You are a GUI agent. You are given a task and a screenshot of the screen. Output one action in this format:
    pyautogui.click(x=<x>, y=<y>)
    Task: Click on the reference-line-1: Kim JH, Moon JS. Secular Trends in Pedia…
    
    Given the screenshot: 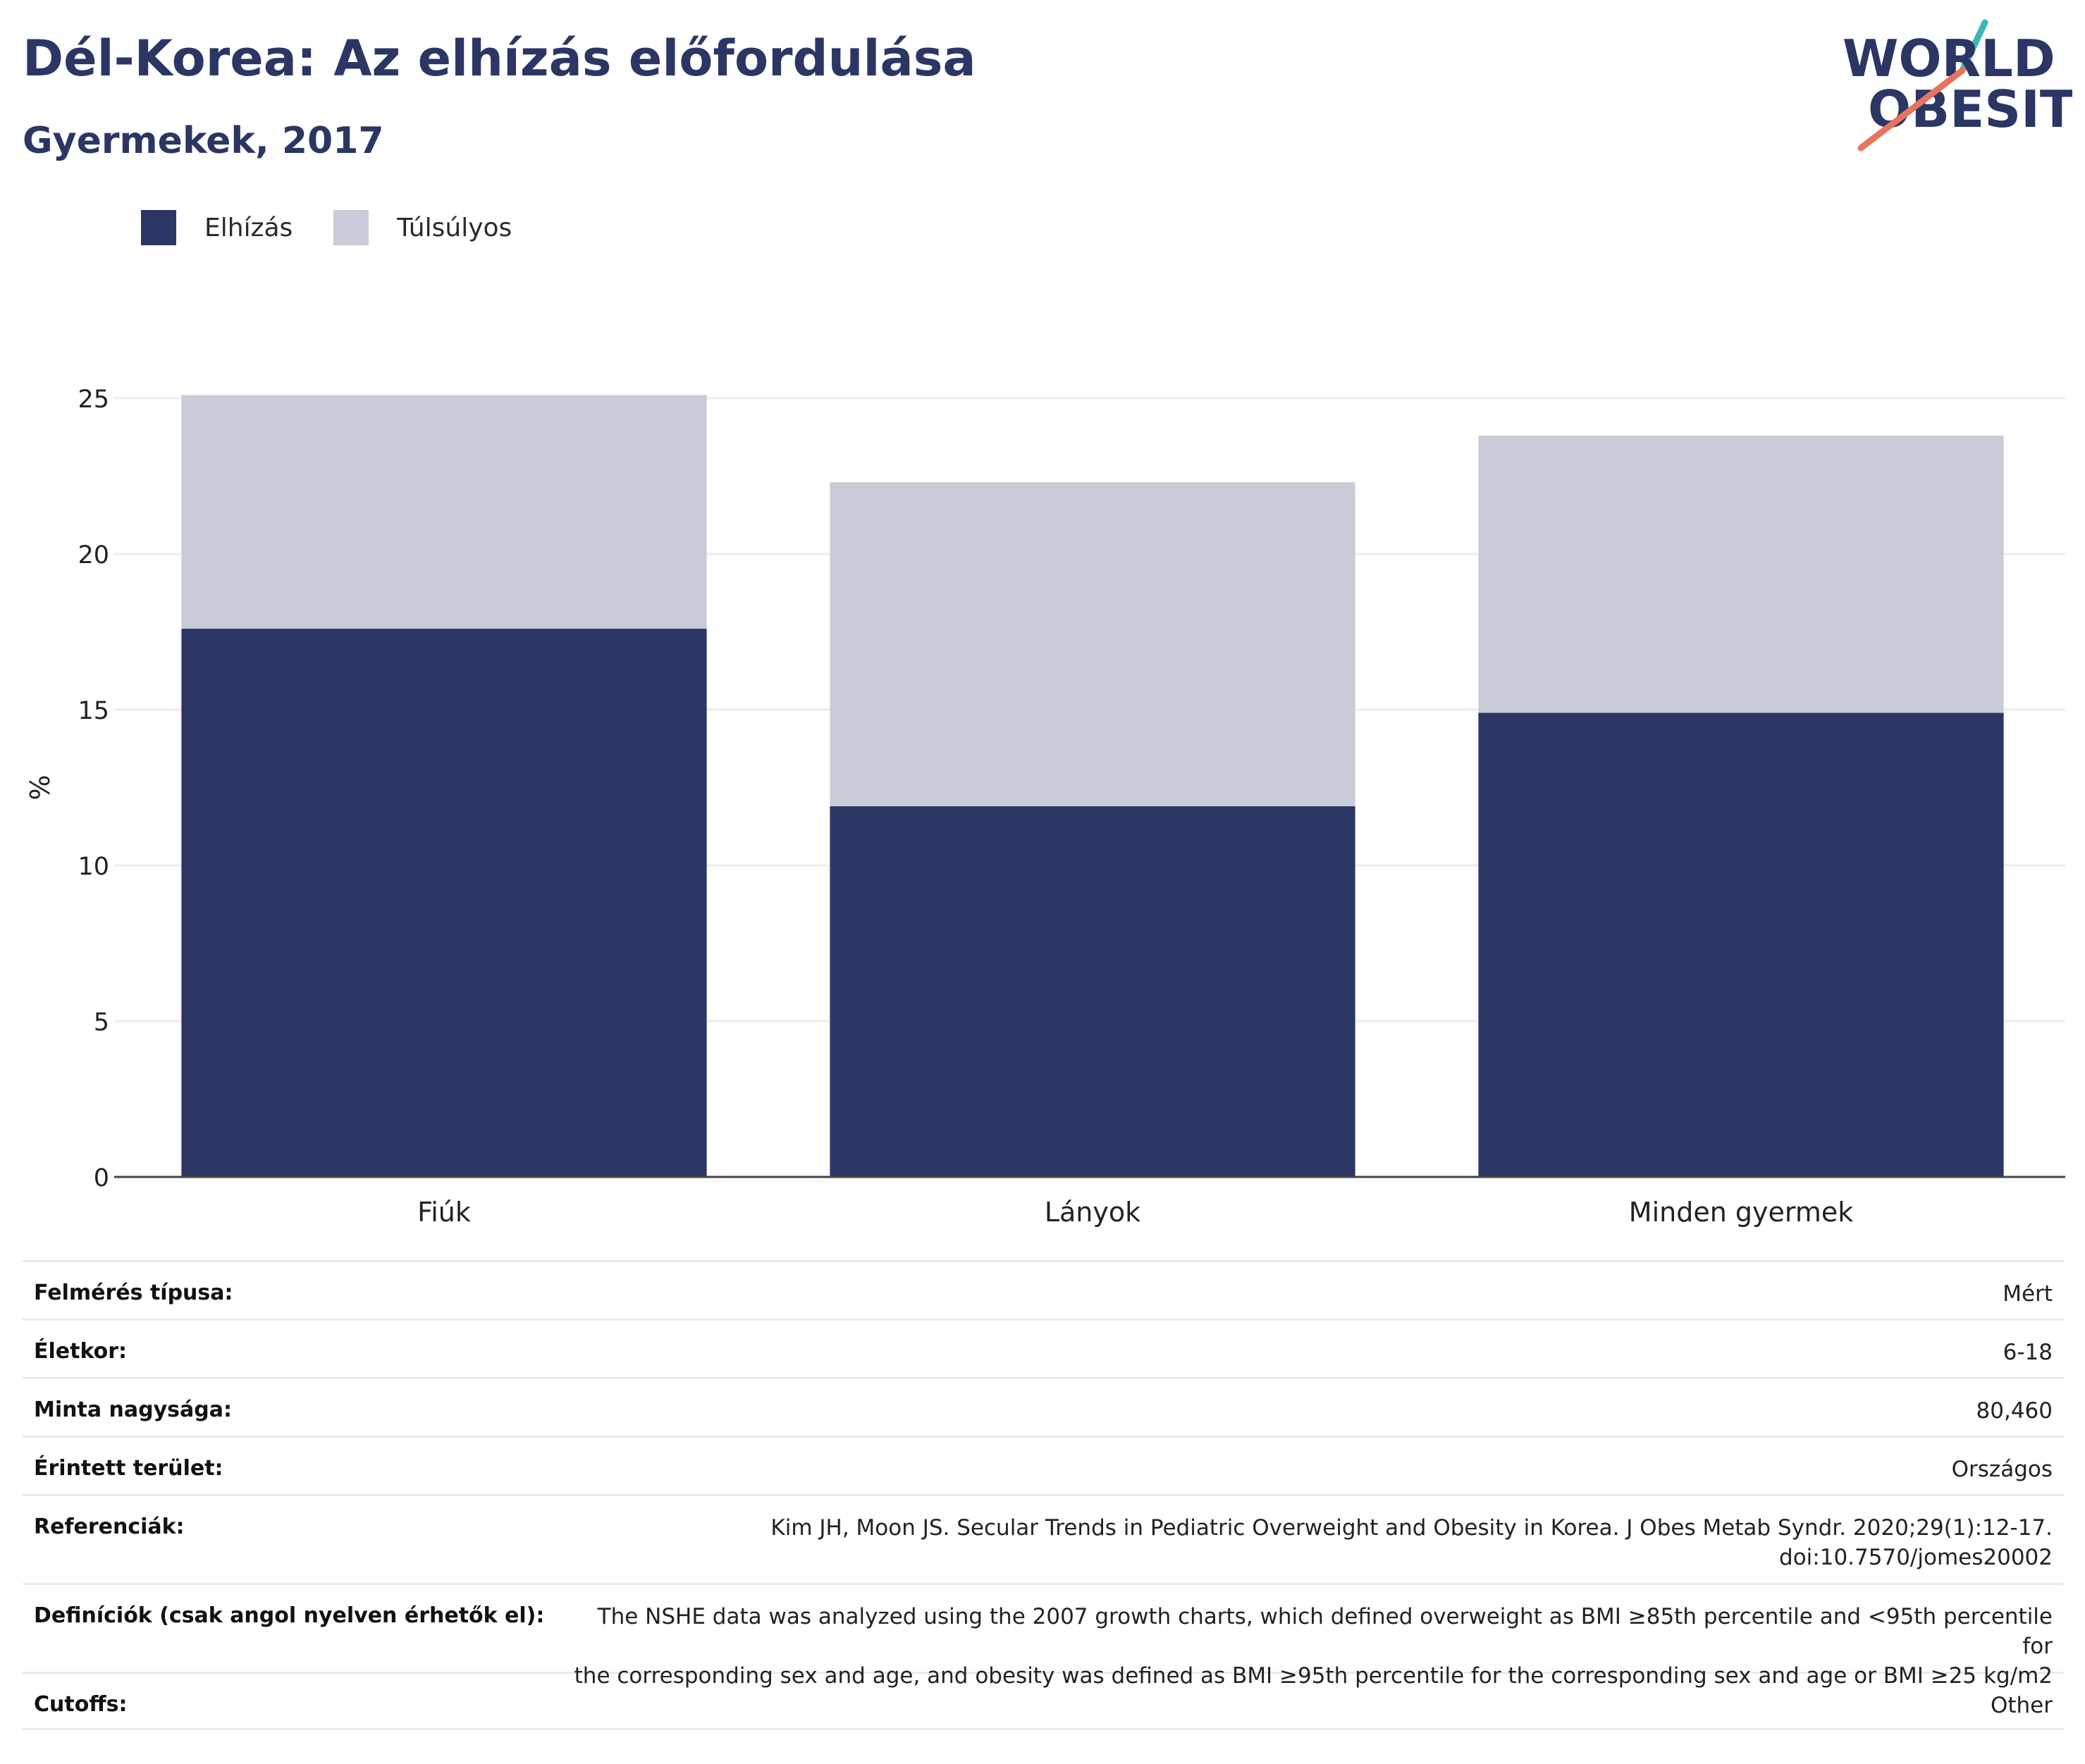 What is the action you would take?
    pyautogui.click(x=1411, y=1528)
    